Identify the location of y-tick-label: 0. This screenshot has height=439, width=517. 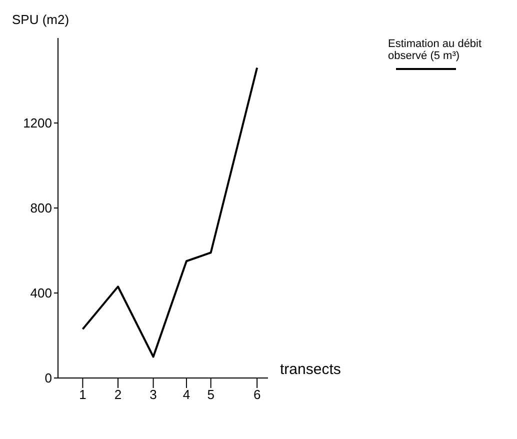
(48, 378).